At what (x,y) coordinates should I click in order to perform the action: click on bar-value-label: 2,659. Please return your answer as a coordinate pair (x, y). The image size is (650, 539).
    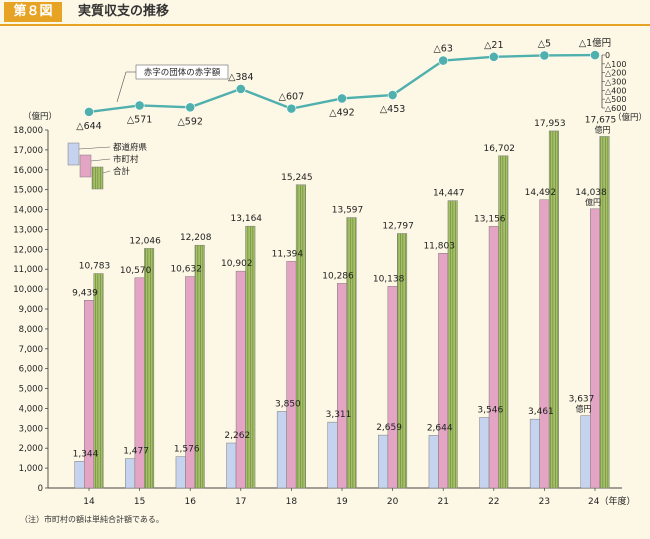
    Looking at the image, I should click on (389, 428).